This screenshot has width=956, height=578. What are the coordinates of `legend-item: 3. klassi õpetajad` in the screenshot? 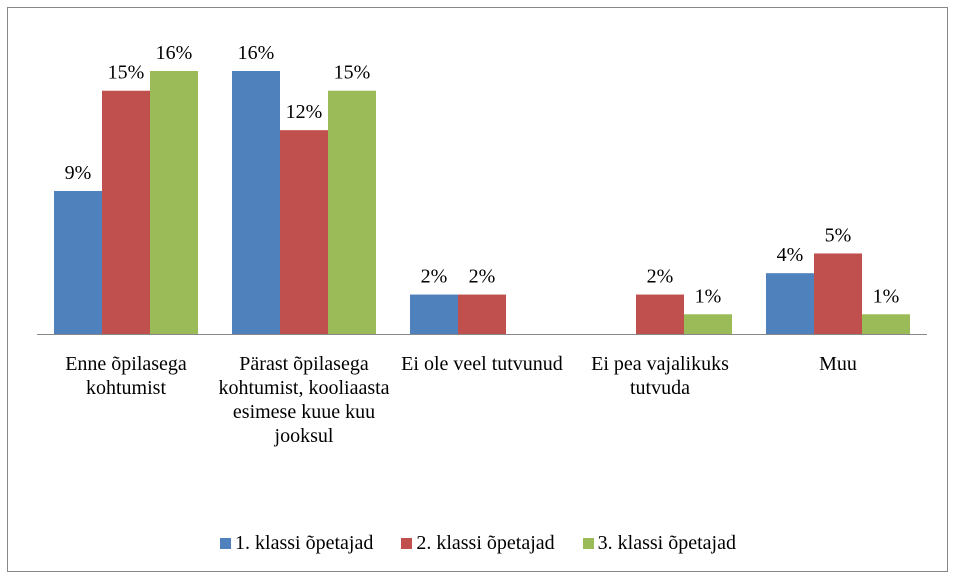 It's located at (659, 543).